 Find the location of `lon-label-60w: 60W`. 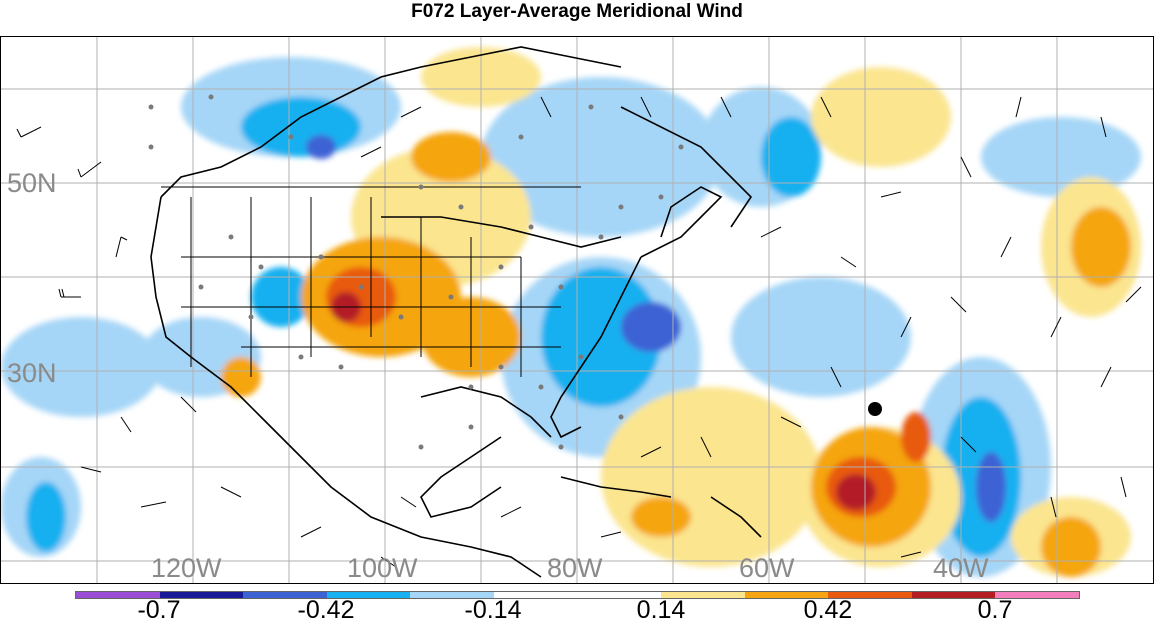

lon-label-60w: 60W is located at coordinates (767, 568).